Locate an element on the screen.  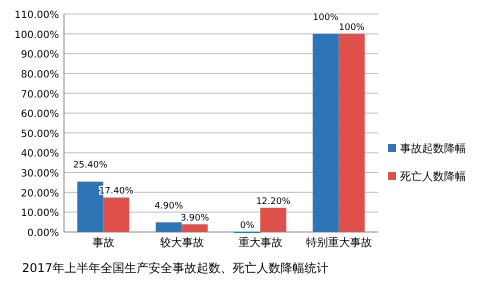
x-tick-label: 较大事故 is located at coordinates (182, 242).